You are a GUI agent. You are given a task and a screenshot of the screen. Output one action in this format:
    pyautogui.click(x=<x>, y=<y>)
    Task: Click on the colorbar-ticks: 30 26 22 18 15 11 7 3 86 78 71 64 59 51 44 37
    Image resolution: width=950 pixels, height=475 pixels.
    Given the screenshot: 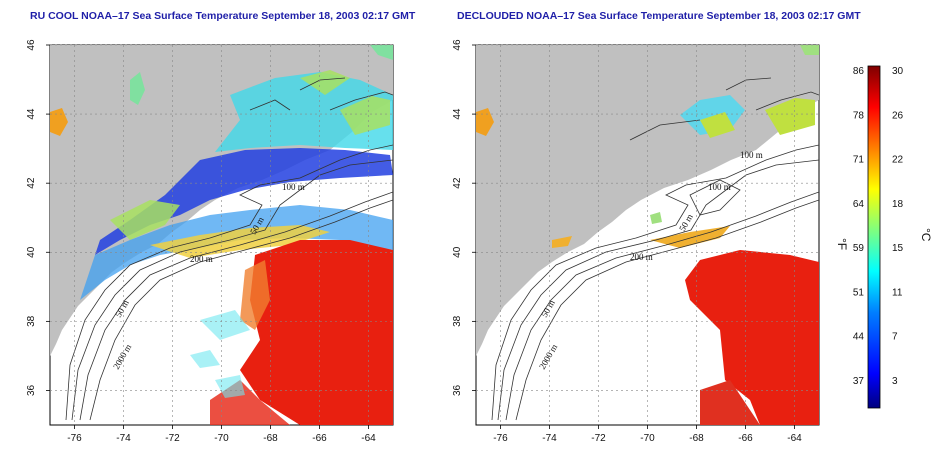 What is the action you would take?
    pyautogui.click(x=878, y=226)
    